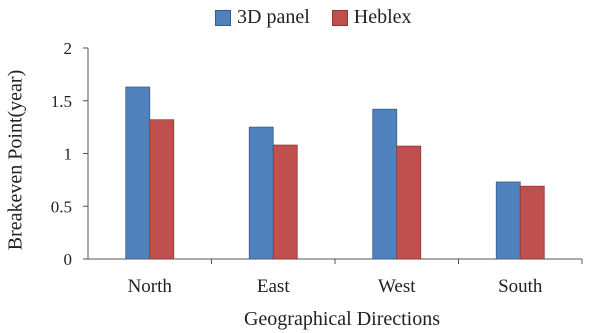 Image resolution: width=593 pixels, height=333 pixels. I want to click on legend-swatch-3d-panel, so click(223, 17).